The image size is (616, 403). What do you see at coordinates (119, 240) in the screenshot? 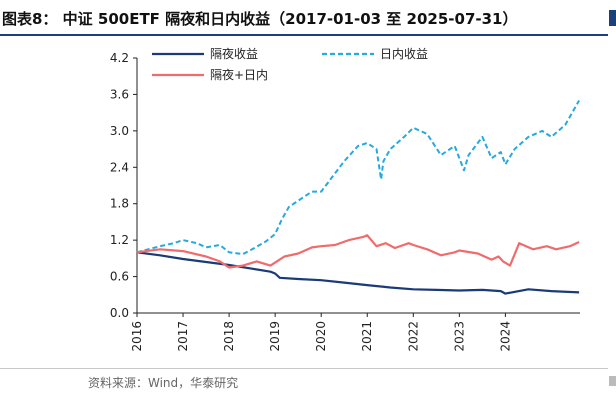
I see `y-tick-label: 1.2` at bounding box center [119, 240].